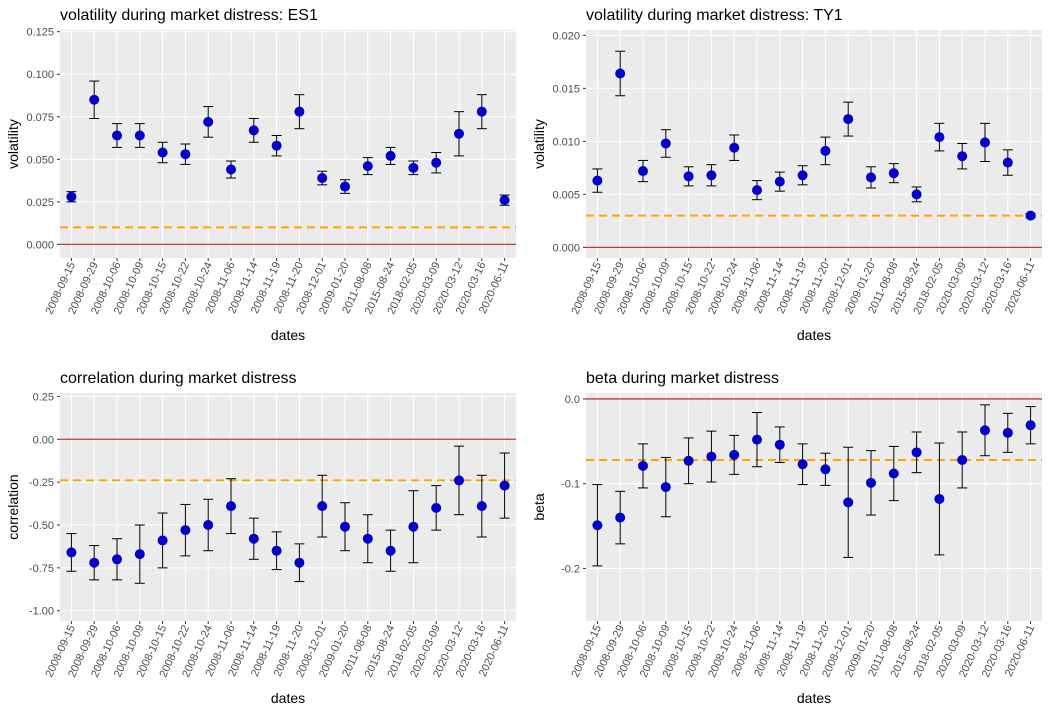  Describe the element at coordinates (40, 33) in the screenshot. I see `y-tick-label: 0.125` at that location.